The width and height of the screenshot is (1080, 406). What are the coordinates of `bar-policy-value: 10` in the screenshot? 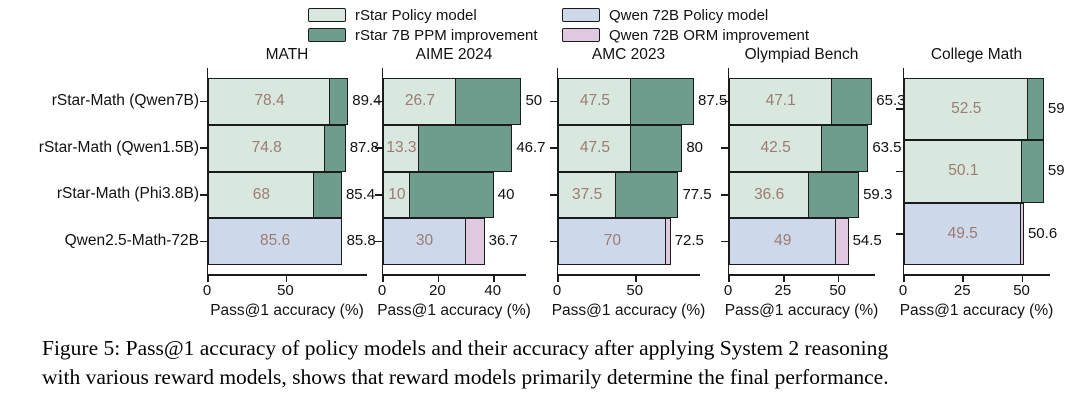 It's located at (397, 194).